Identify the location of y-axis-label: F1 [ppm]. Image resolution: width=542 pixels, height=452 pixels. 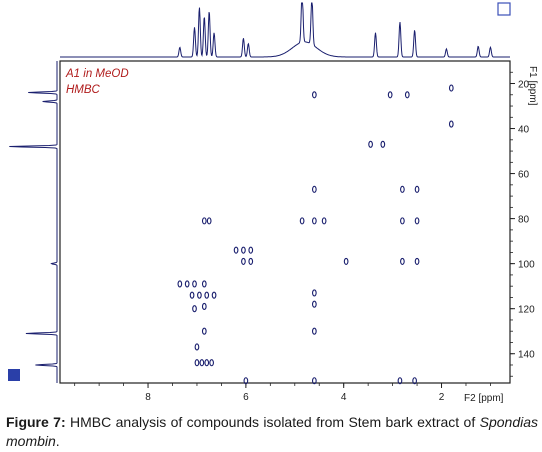
(532, 86).